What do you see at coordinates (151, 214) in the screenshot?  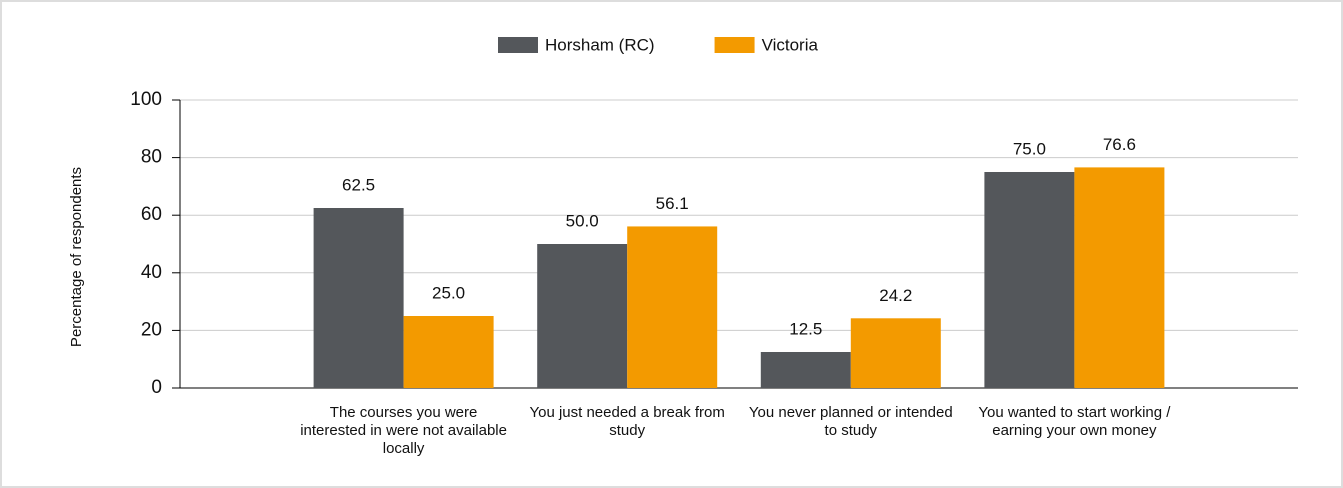 I see `y-tick-label: 60` at bounding box center [151, 214].